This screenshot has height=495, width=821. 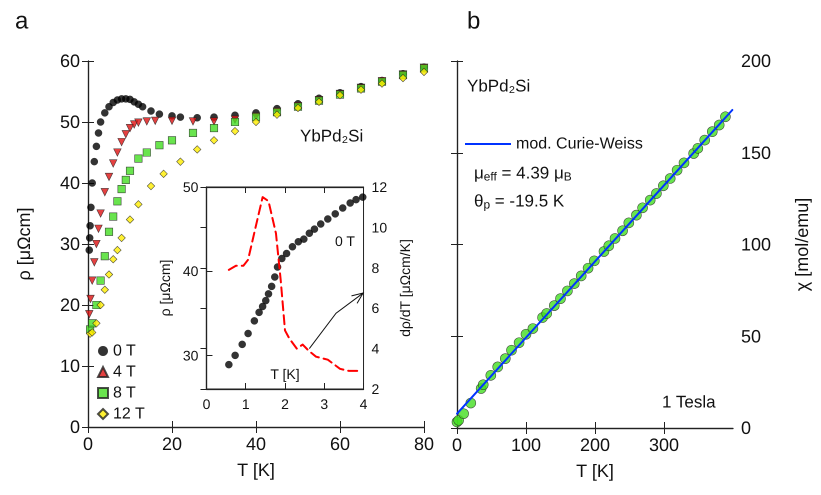 I want to click on x-tick-label: 60, so click(x=340, y=444).